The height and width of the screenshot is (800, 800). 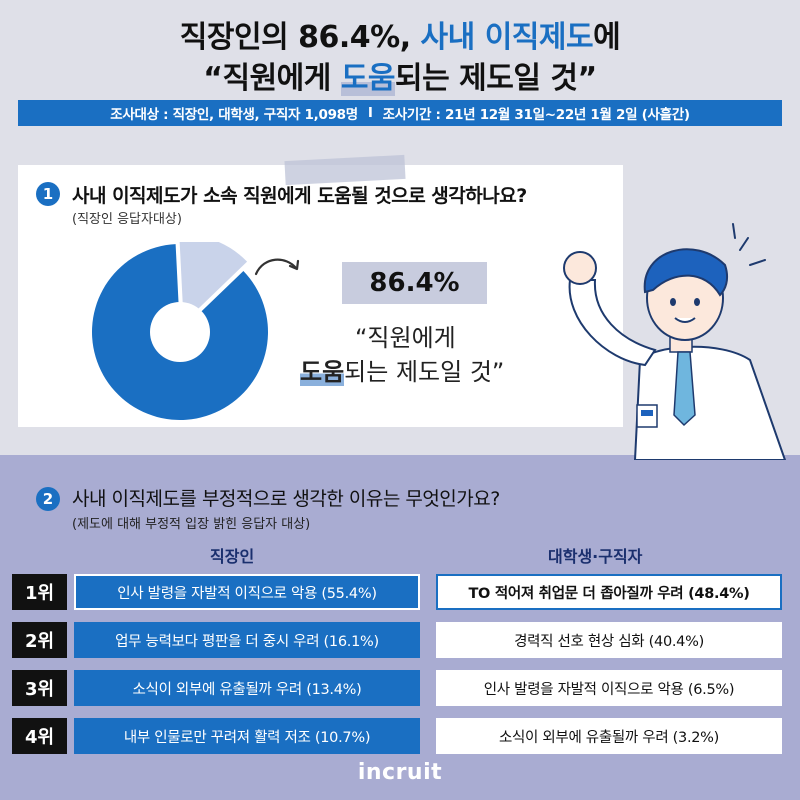 I want to click on title-text-post: 에, so click(x=607, y=37).